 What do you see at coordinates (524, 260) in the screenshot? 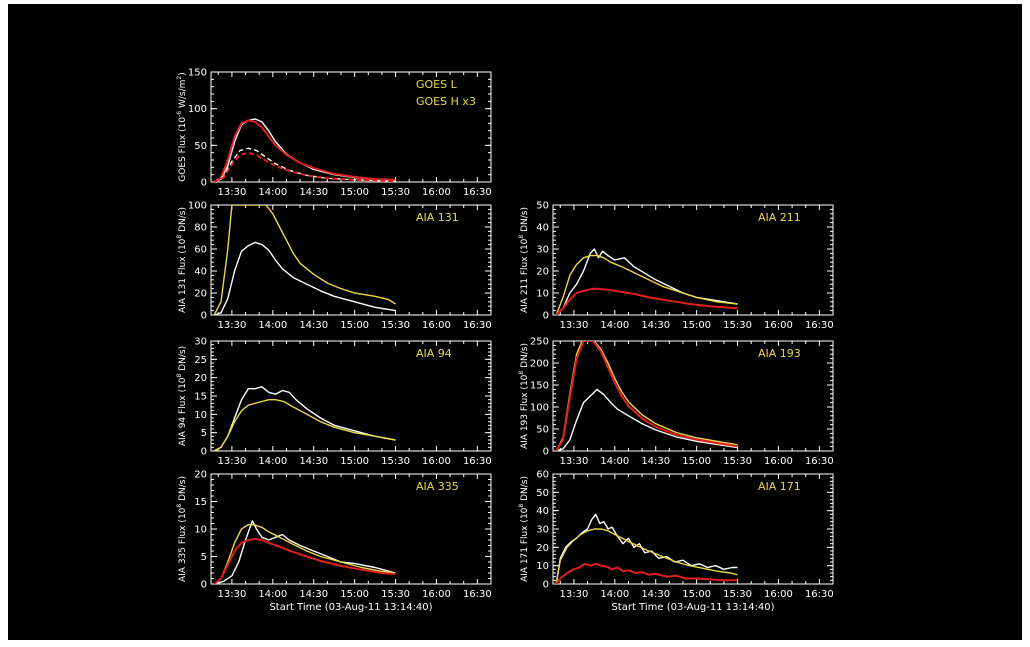
I see `y-axis-label: AIA 211 Flux (108 DN/s)` at bounding box center [524, 260].